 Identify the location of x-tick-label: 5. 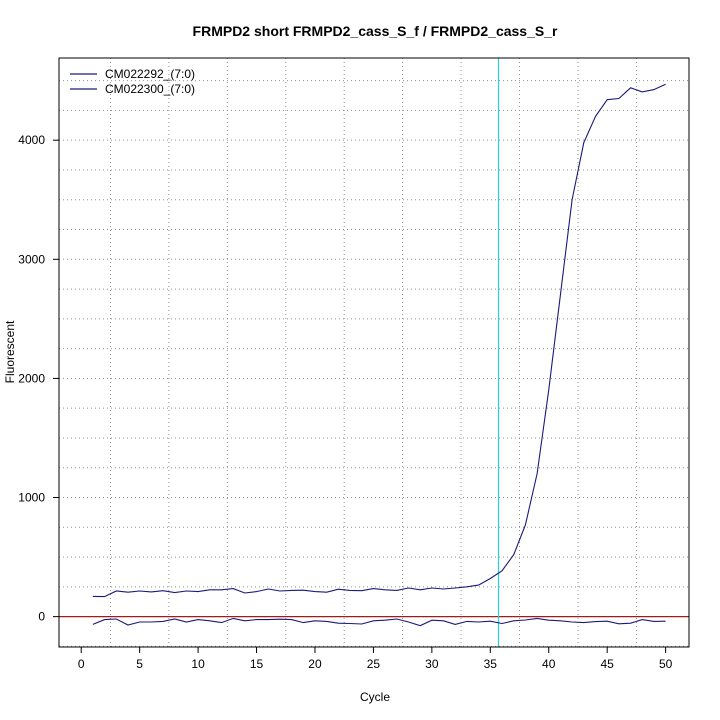
(139, 664).